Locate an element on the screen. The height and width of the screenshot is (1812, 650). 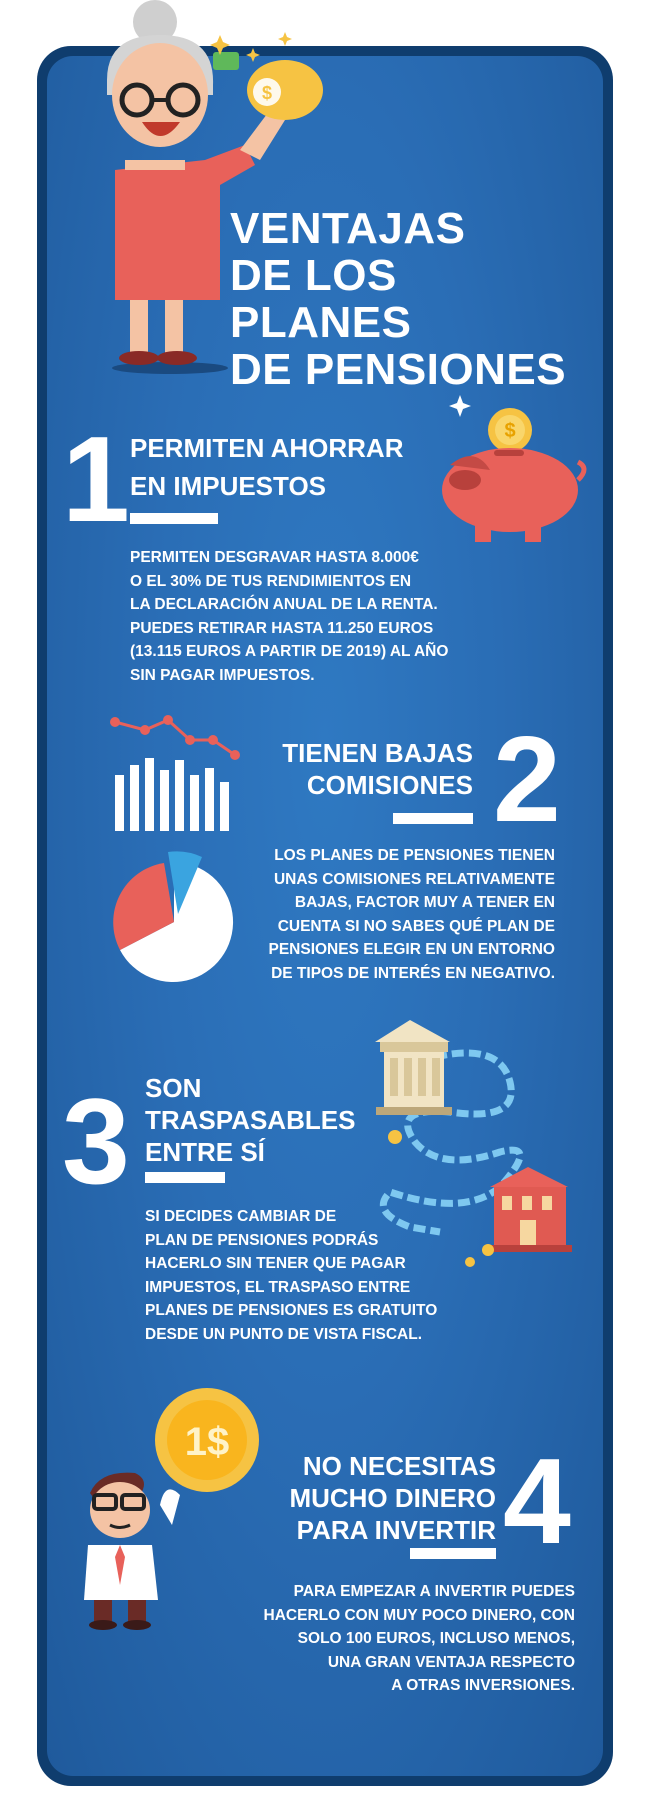
section-2-heading: TIENEN BAJAS COMISIONES is located at coordinates (359, 769).